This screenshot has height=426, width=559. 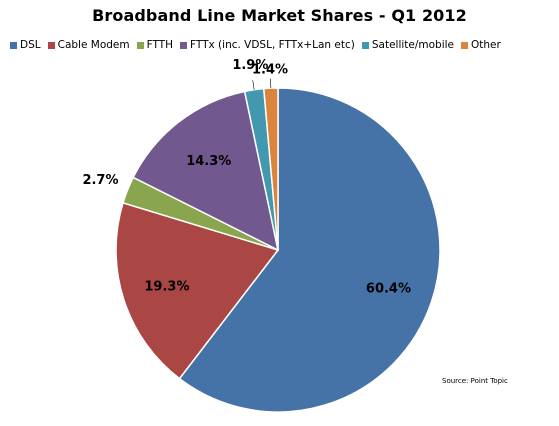 I want to click on pie-slice-fttx, so click(x=206, y=171).